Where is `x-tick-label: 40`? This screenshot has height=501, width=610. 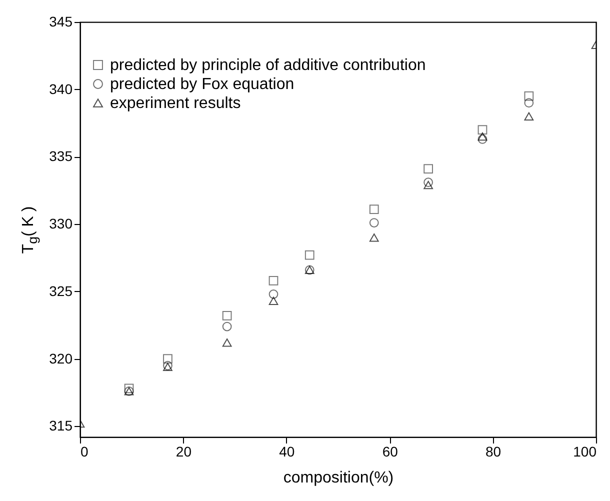
x-tick-label: 40 is located at coordinates (287, 452).